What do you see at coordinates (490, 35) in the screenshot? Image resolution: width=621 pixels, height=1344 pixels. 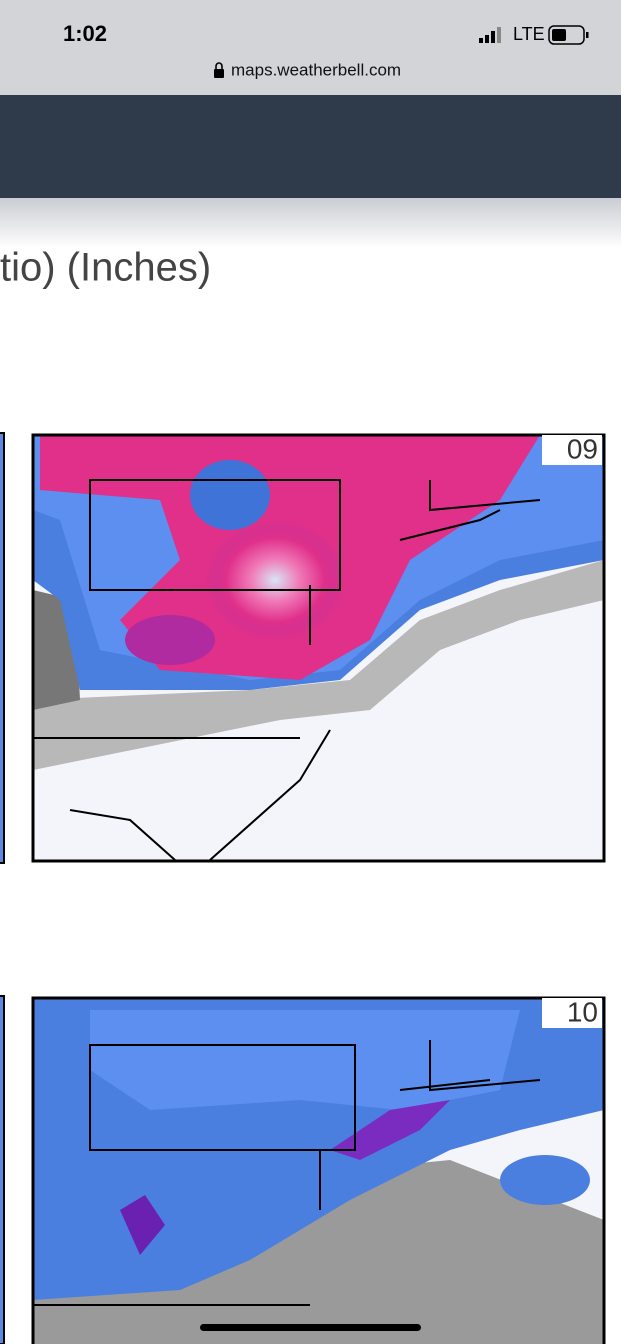 I see `signal-icon` at bounding box center [490, 35].